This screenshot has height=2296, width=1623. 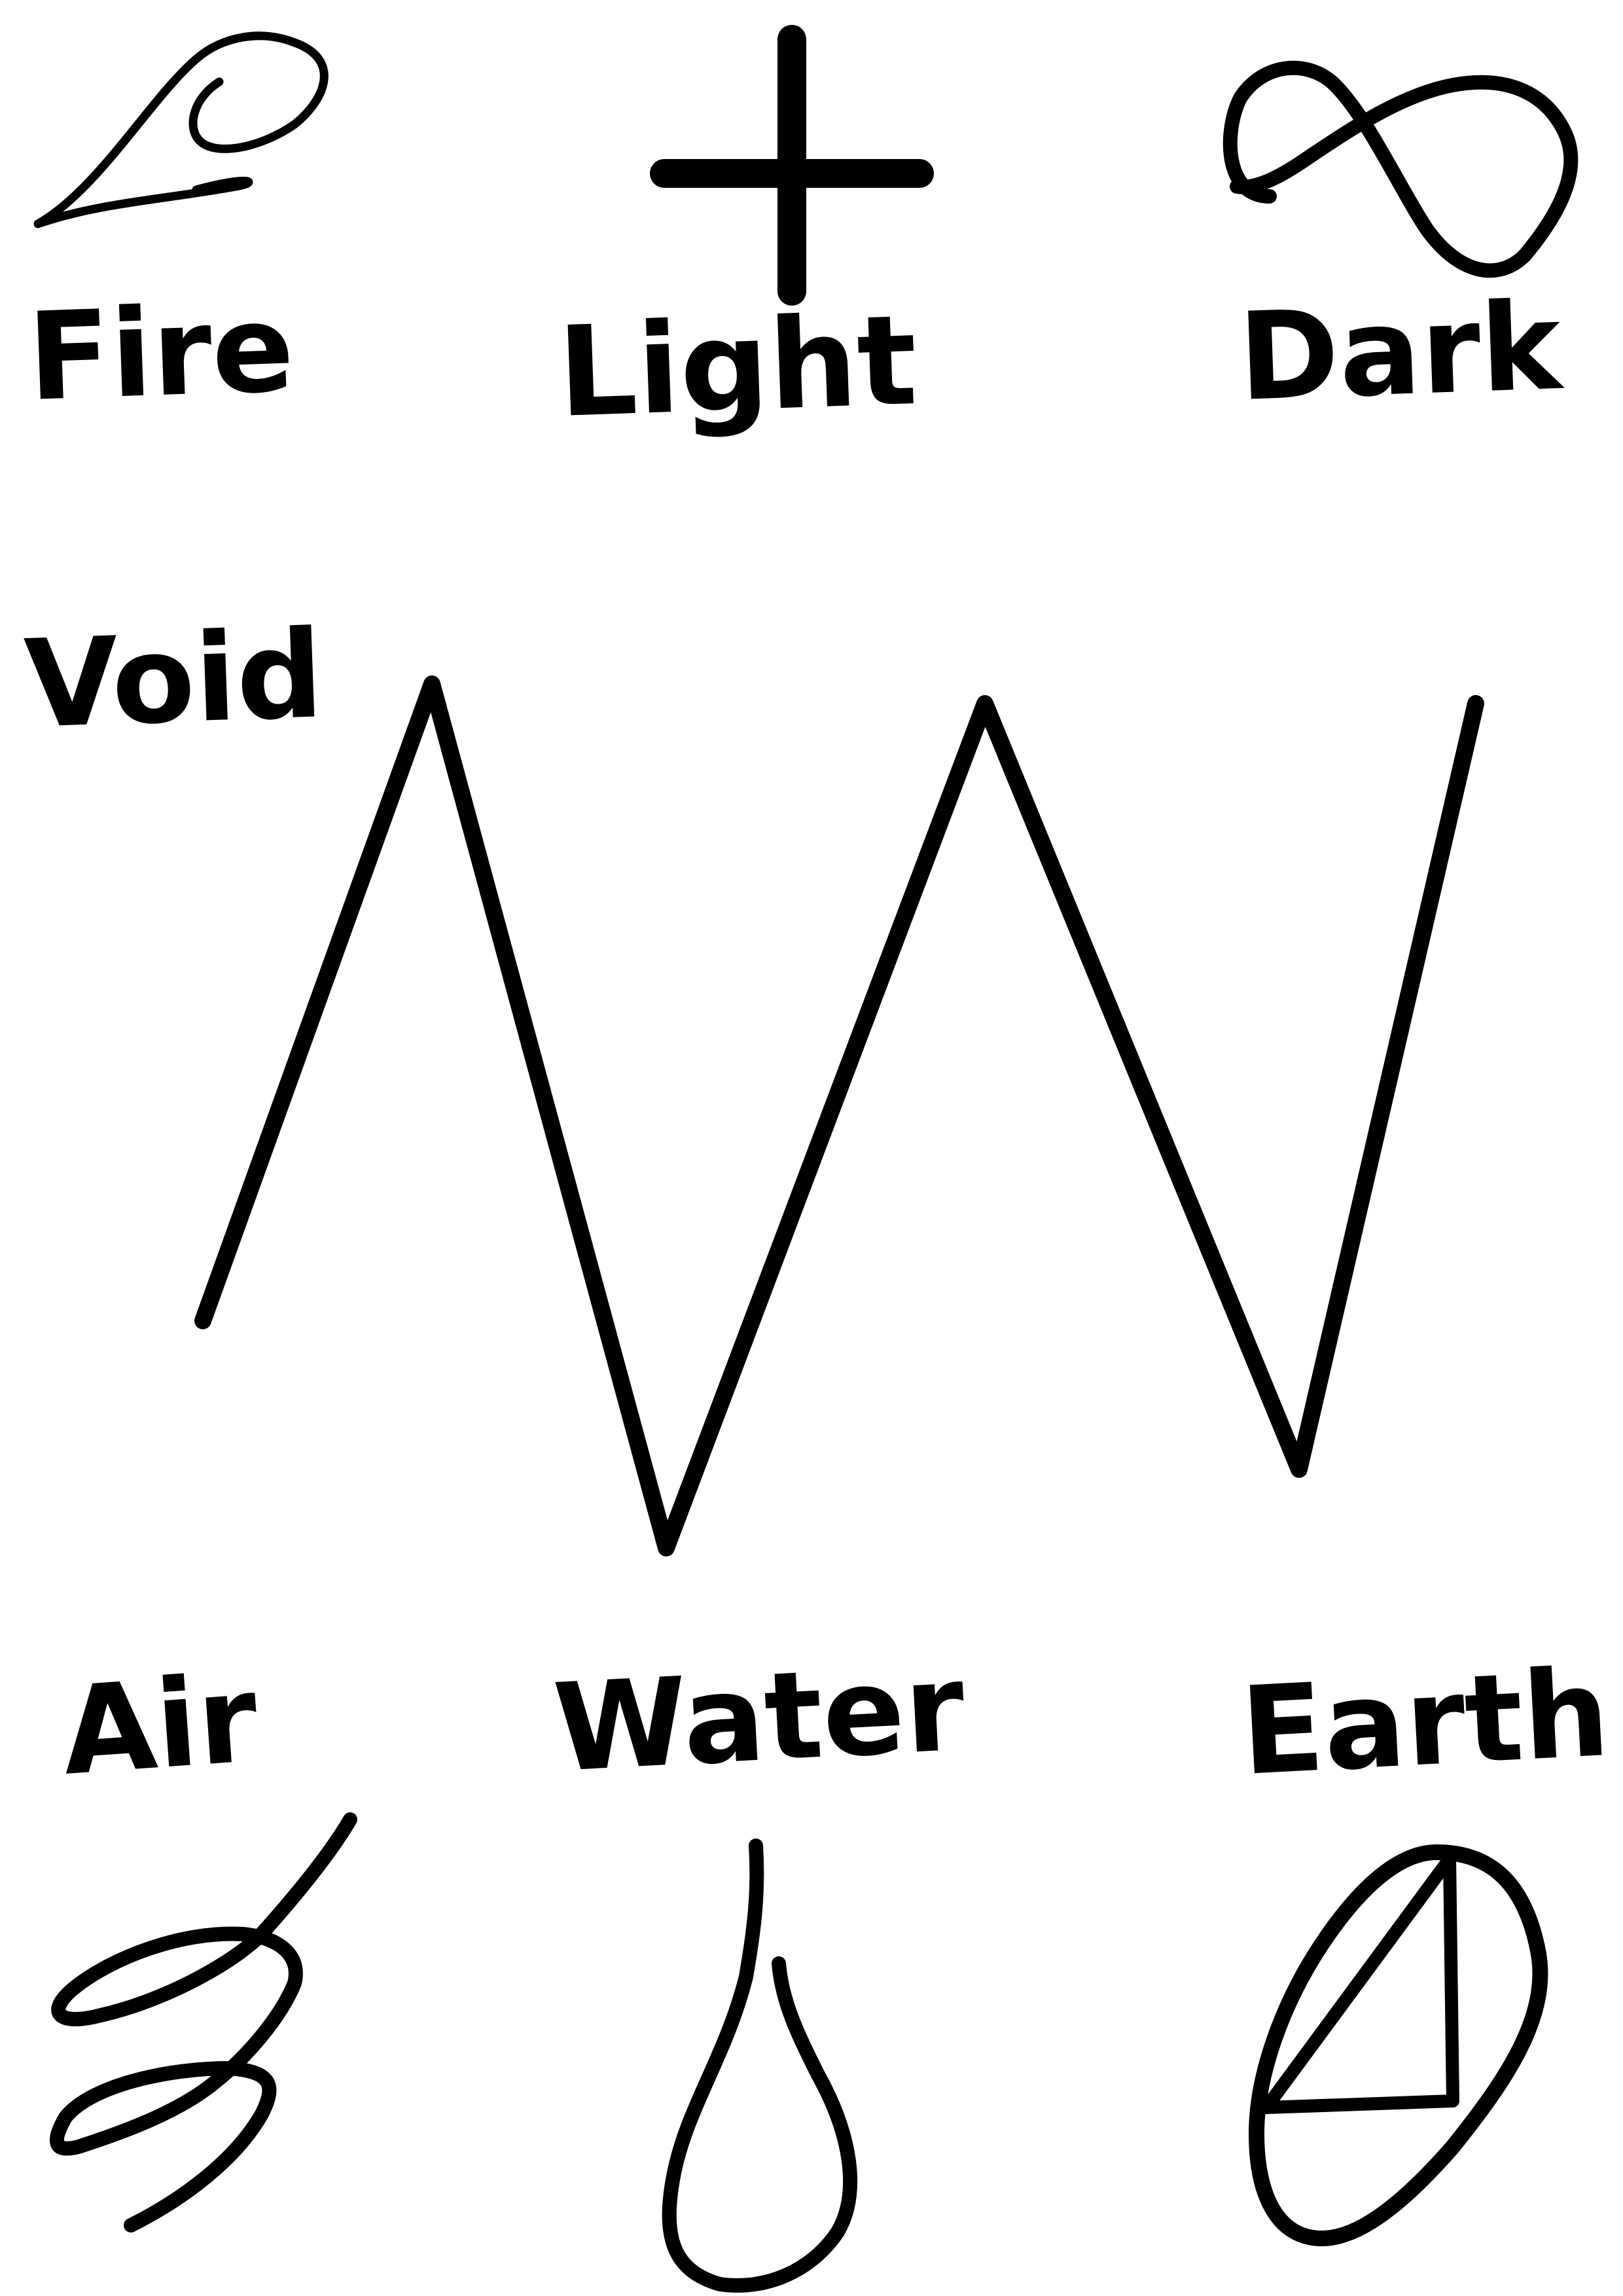 What do you see at coordinates (1400, 169) in the screenshot?
I see `infinity-icon` at bounding box center [1400, 169].